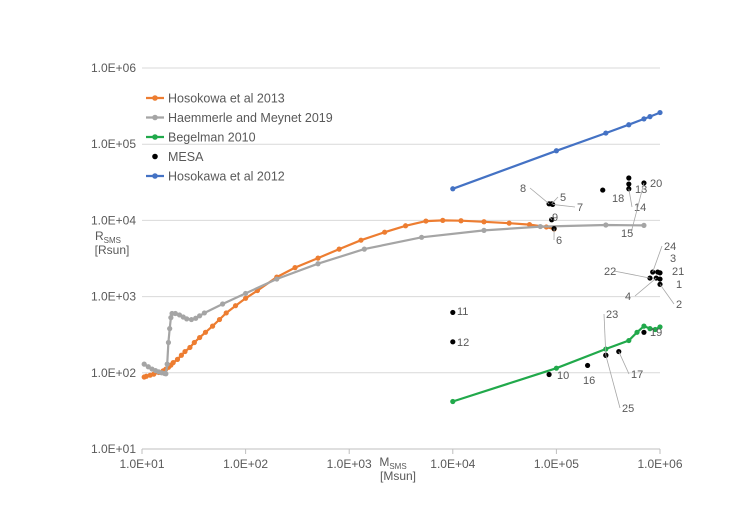 This screenshot has width=748, height=529. What do you see at coordinates (113, 144) in the screenshot?
I see `y-tick-label: 1.0E+05` at bounding box center [113, 144].